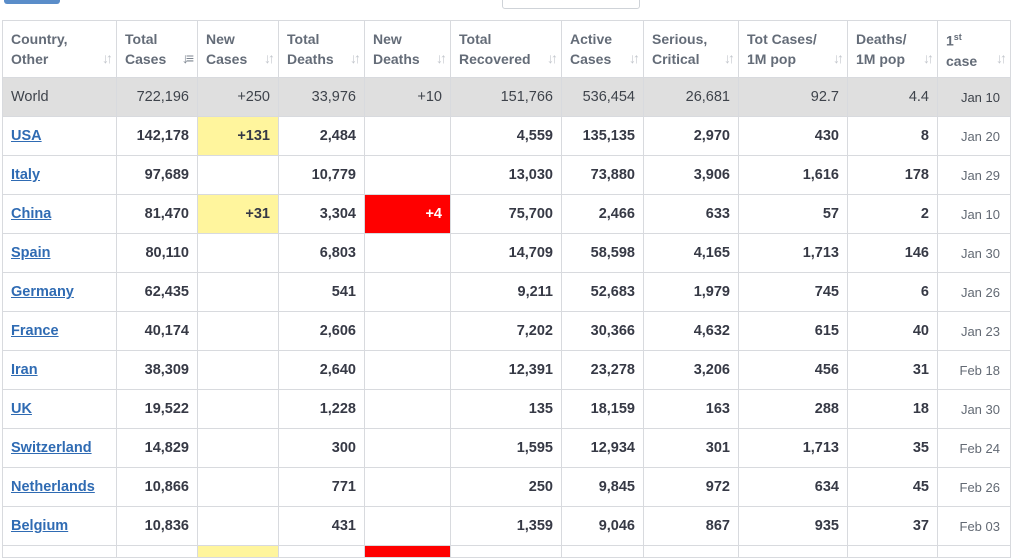 This screenshot has height=558, width=1014. Describe the element at coordinates (321, 370) in the screenshot. I see `cell-total-deaths: 2,640` at that location.